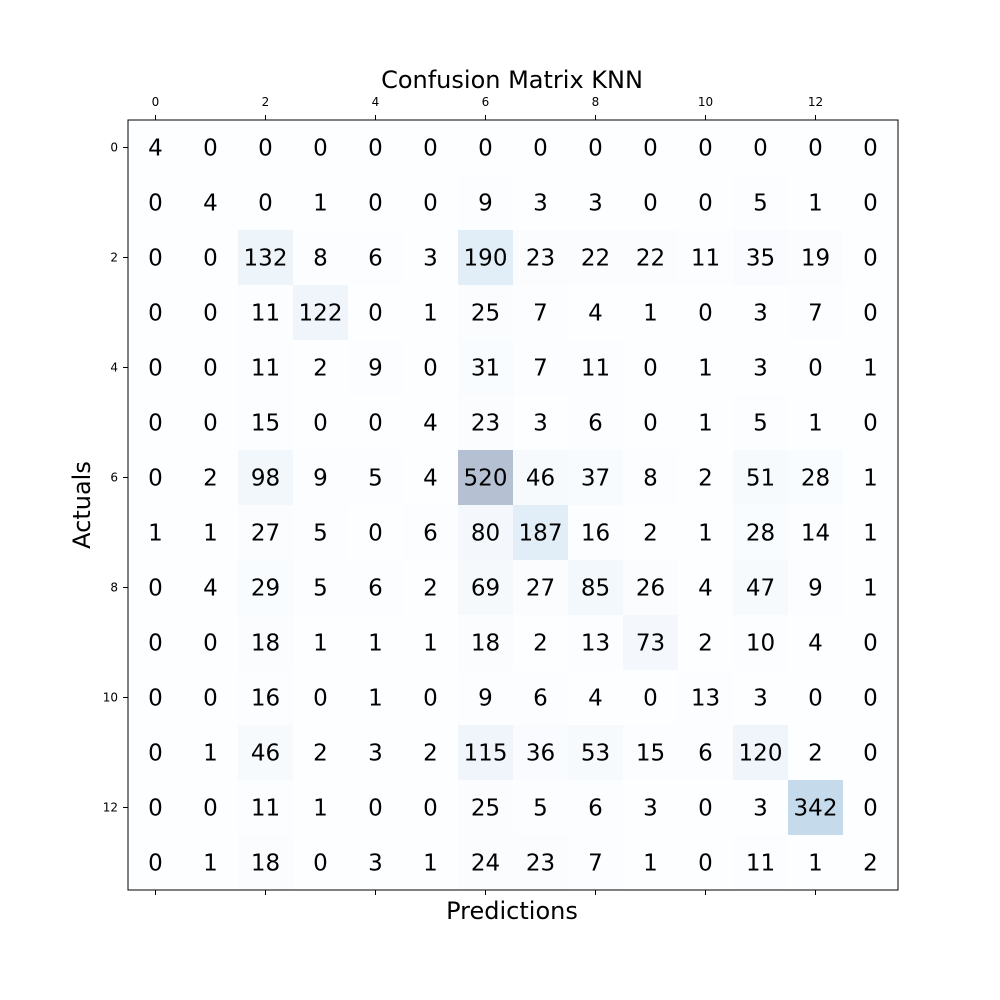  Describe the element at coordinates (210, 754) in the screenshot. I see `cell-label-11-1: 1` at that location.